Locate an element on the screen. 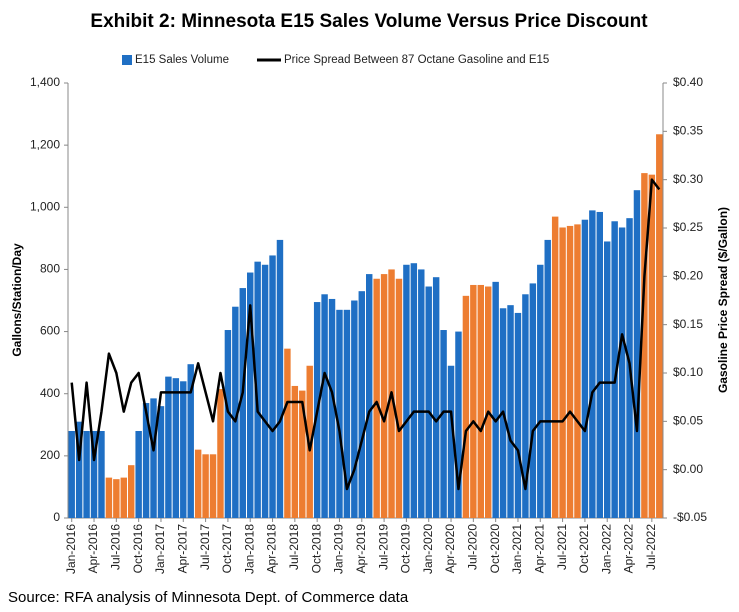 The height and width of the screenshot is (612, 739). x-tick-label: Apr-2018 is located at coordinates (272, 549).